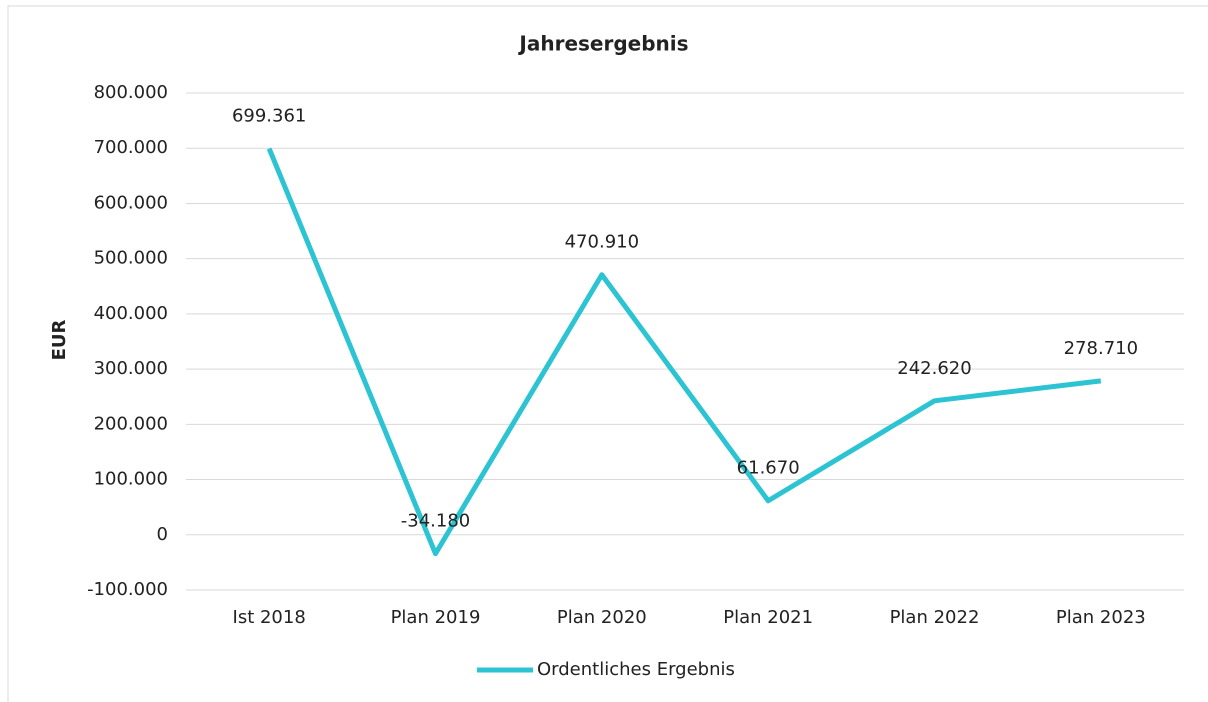  Describe the element at coordinates (131, 258) in the screenshot. I see `y-tick-label: 500.000` at that location.